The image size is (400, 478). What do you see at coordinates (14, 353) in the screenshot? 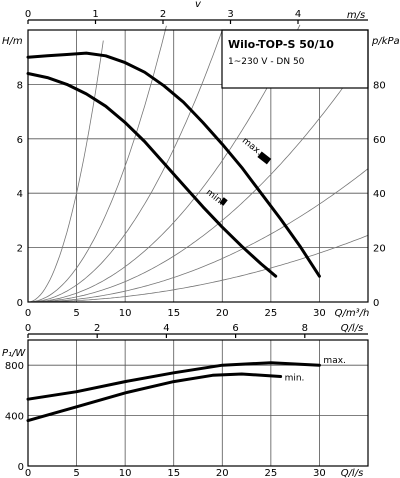
I see `y-axis-label-2: P₁/W` at bounding box center [14, 353].